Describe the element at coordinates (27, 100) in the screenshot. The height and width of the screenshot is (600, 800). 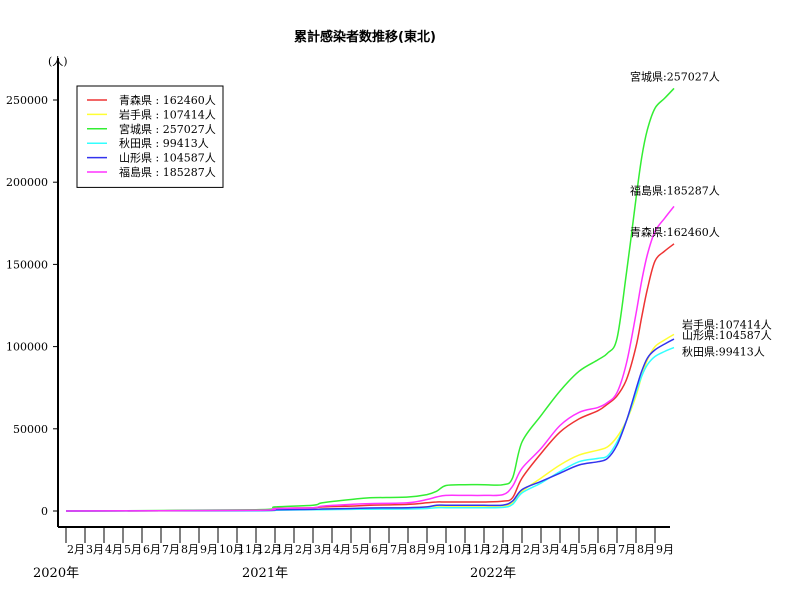
I see `y-tick-label: 250000` at that location.